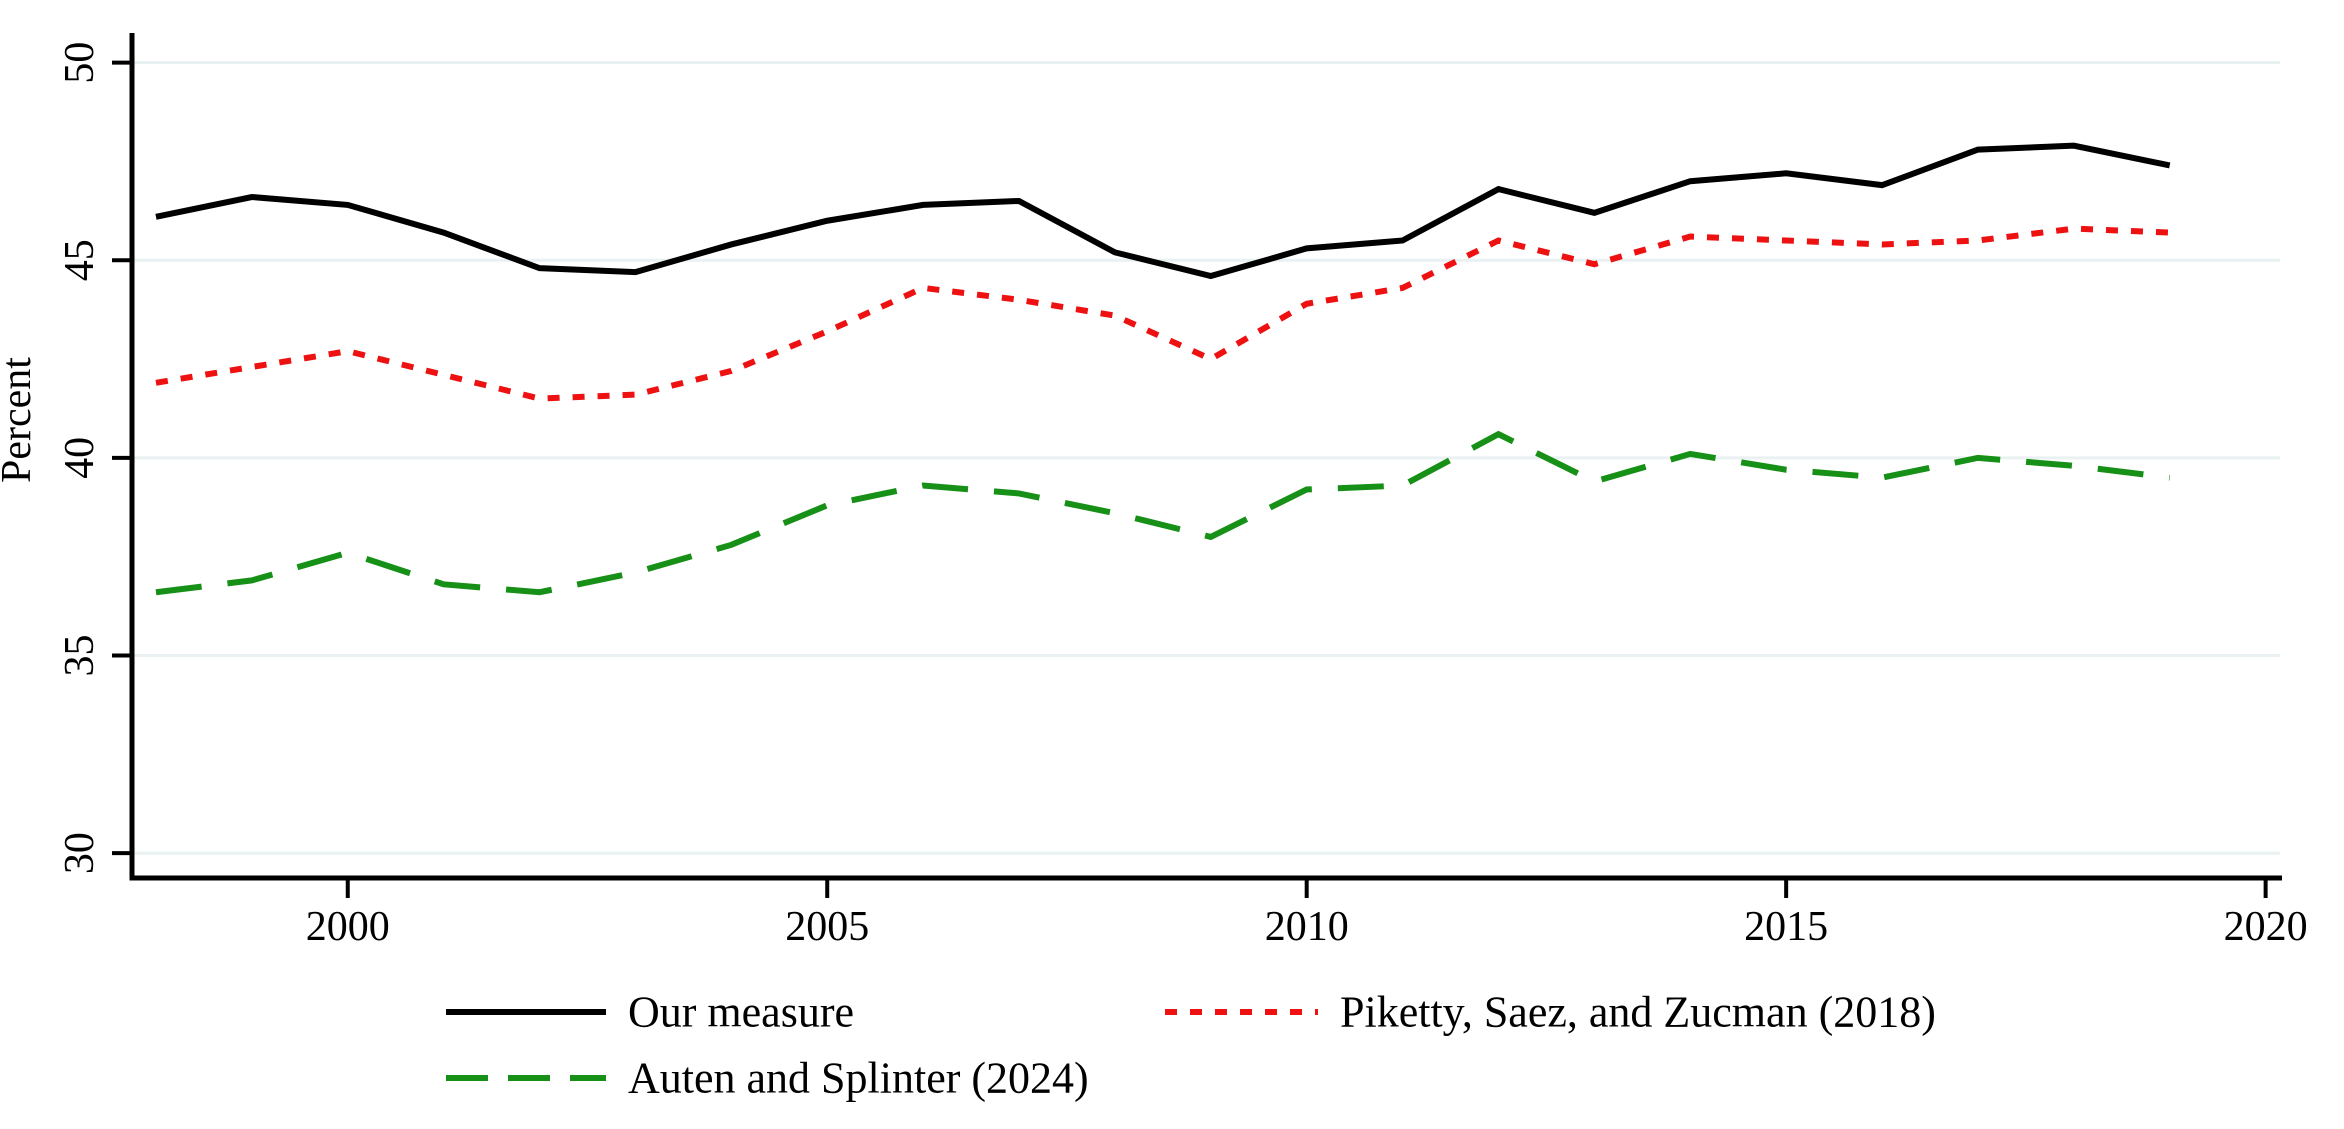  I want to click on x-tick-label: 2010, so click(1307, 927).